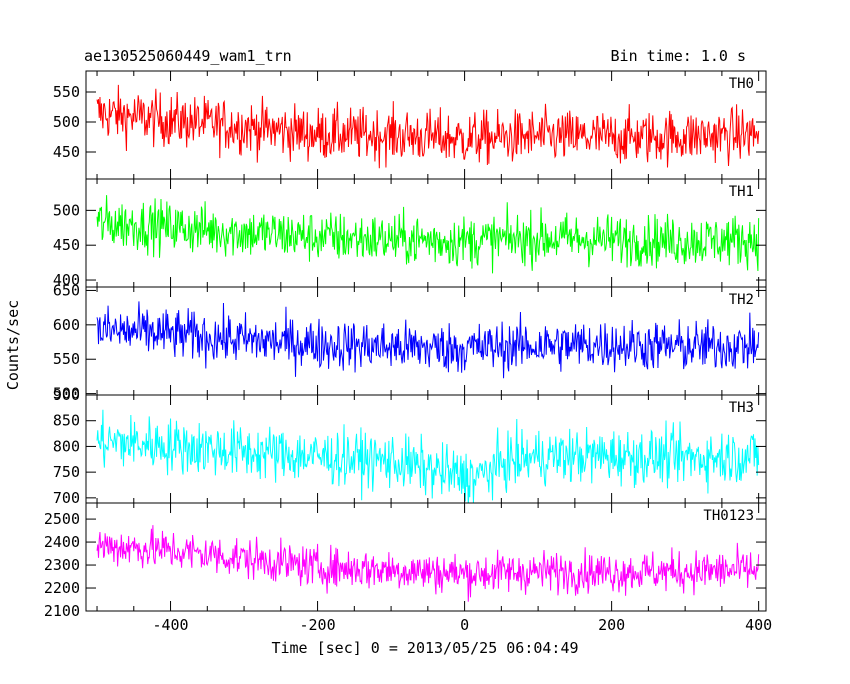  What do you see at coordinates (66, 280) in the screenshot?
I see `y-tick-label: 400` at bounding box center [66, 280].